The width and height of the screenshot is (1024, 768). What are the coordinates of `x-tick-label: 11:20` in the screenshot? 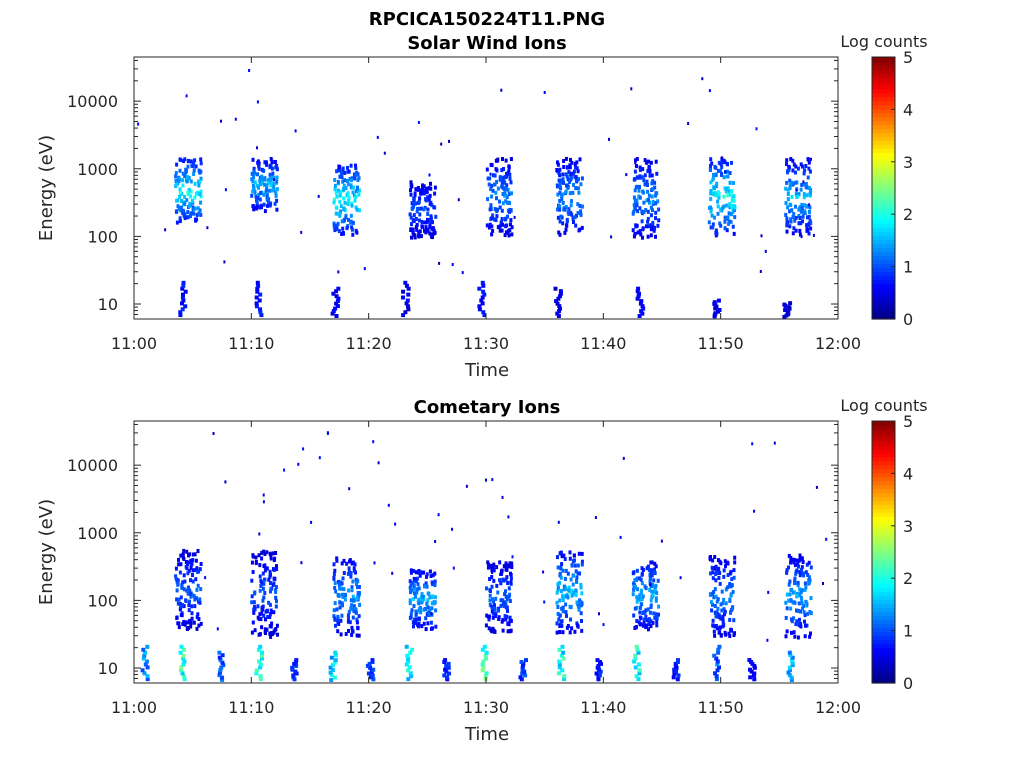 It's located at (369, 707).